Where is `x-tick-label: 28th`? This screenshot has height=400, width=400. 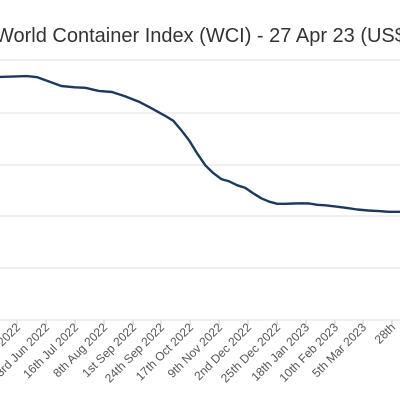 x-tick-label: 28th is located at coordinates (385, 333).